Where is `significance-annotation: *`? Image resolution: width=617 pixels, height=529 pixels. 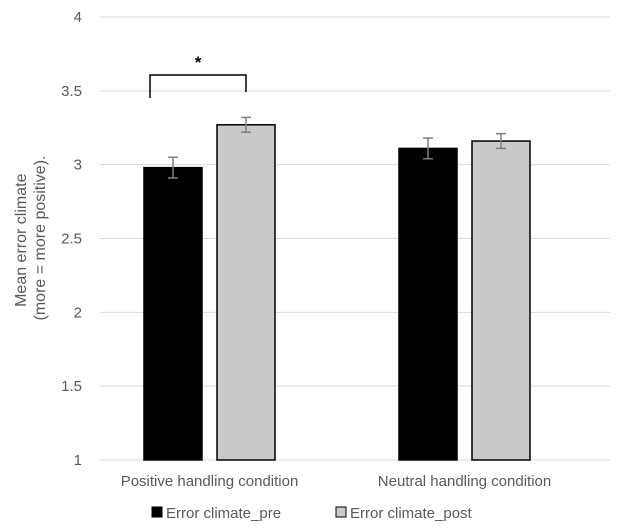
significance-annotation: * is located at coordinates (198, 75).